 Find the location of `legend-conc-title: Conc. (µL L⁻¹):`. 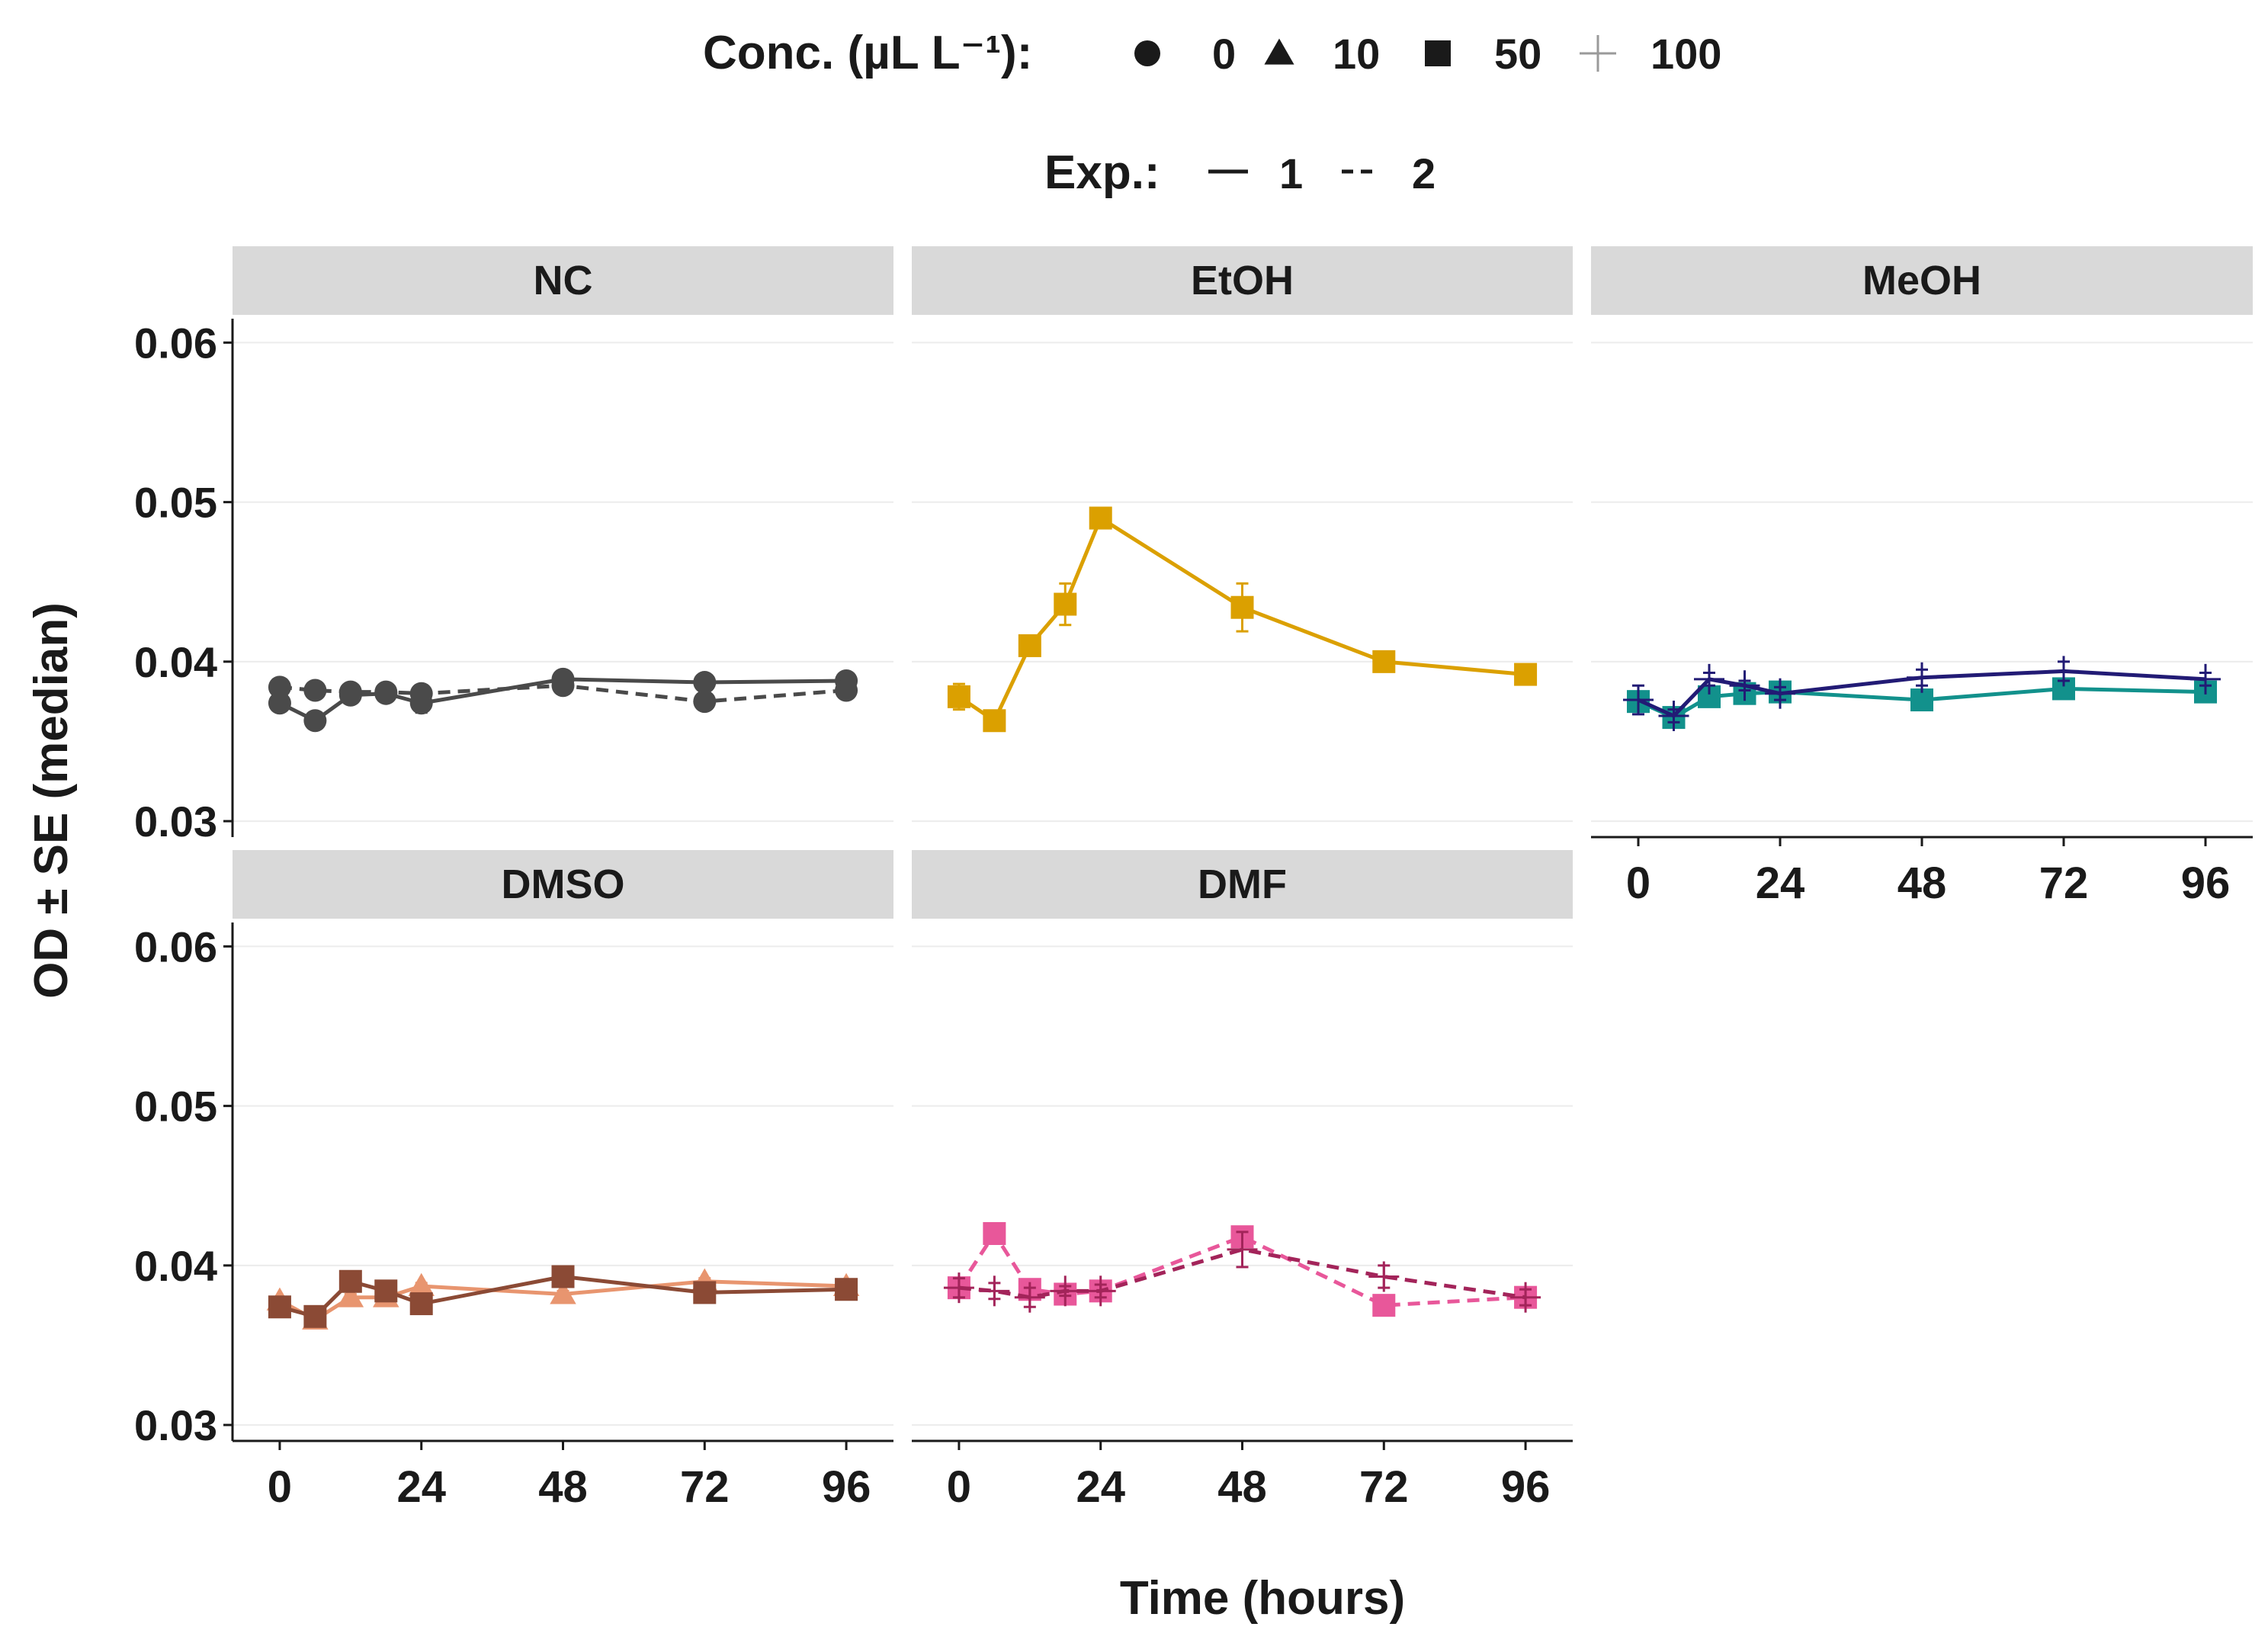

legend-conc-title: Conc. (µL L⁻¹): is located at coordinates (867, 53).